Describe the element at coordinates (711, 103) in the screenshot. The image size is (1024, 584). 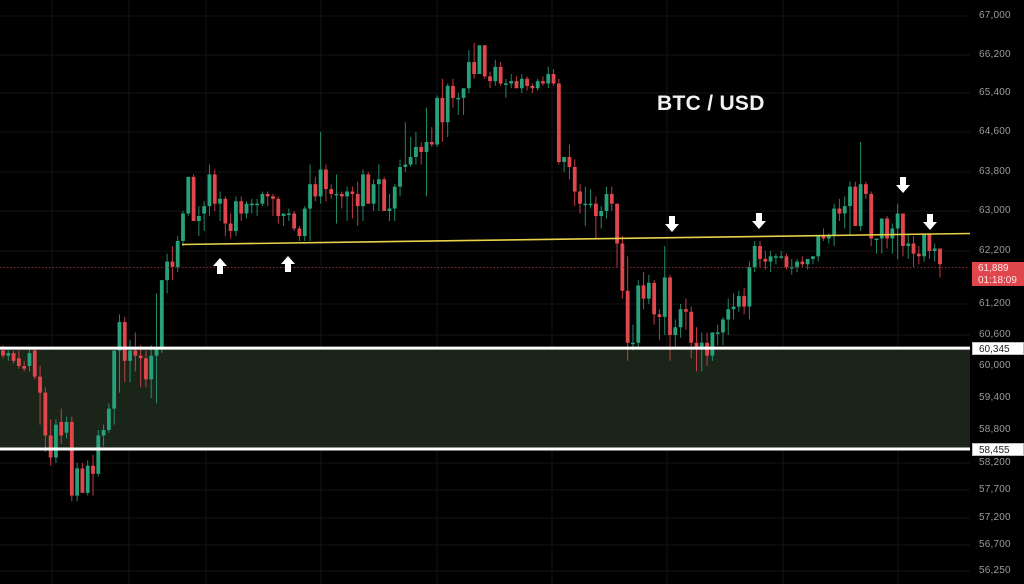
I see `chart-title: BTC / USD` at that location.